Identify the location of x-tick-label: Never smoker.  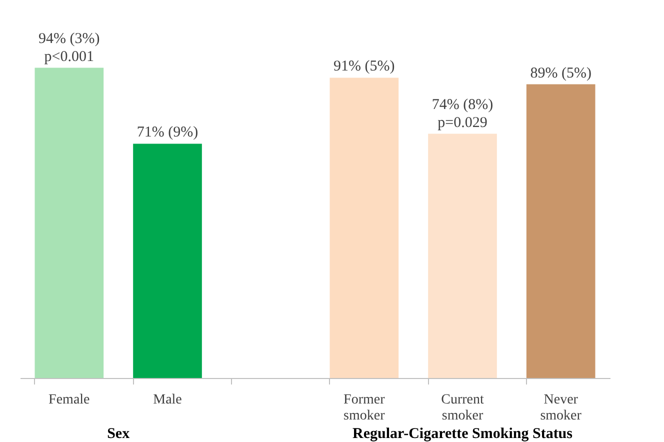
(561, 408).